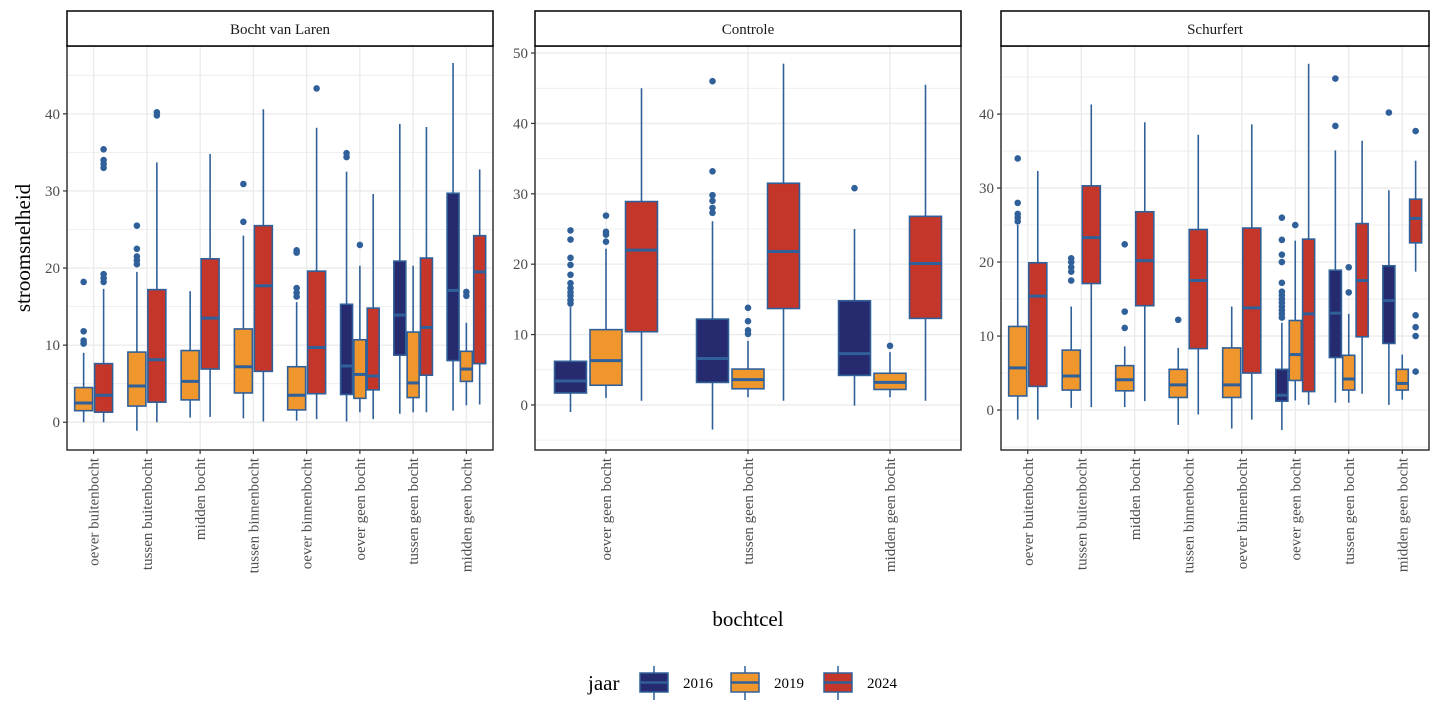 This screenshot has width=1440, height=725. I want to click on y-tick-label: 40, so click(52, 115).